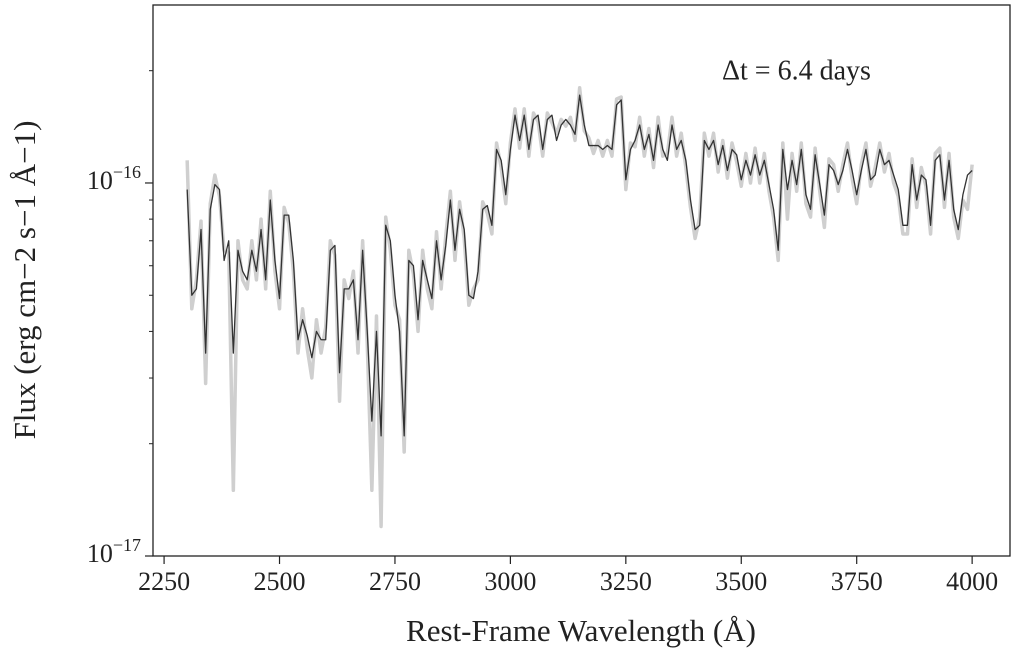 The image size is (1020, 661). I want to click on x-tick-label: 4000, so click(972, 581).